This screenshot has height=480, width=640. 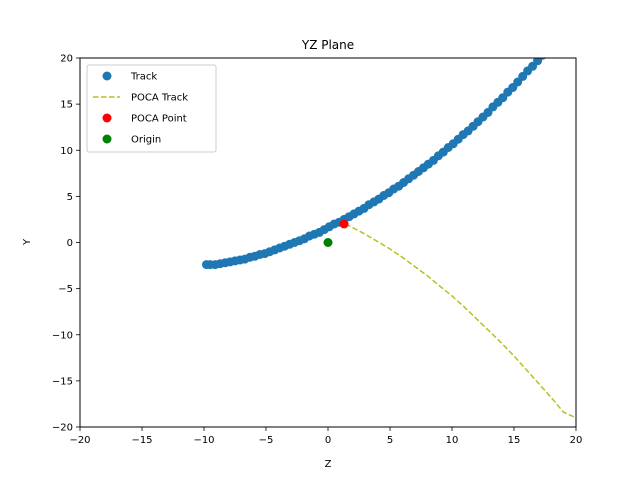 I want to click on legend-label-poca-track: POCA Track, so click(x=159, y=98).